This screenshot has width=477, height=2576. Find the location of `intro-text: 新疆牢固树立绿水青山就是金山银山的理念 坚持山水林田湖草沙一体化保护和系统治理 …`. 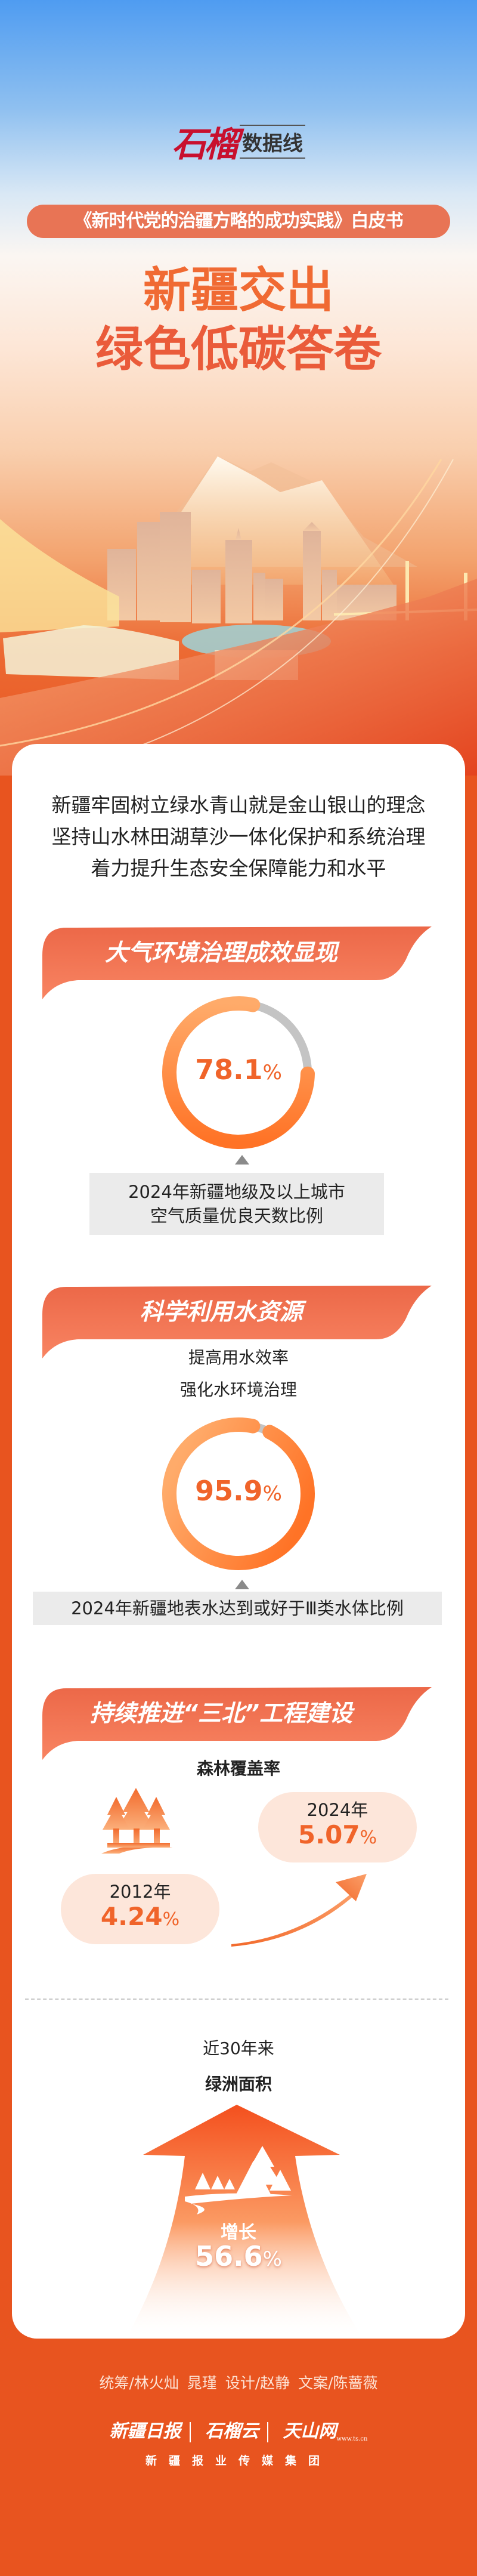

intro-text: 新疆牢固树立绿水青山就是金山银山的理念 坚持山水林田湖草沙一体化保护和系统治理 … is located at coordinates (238, 837).